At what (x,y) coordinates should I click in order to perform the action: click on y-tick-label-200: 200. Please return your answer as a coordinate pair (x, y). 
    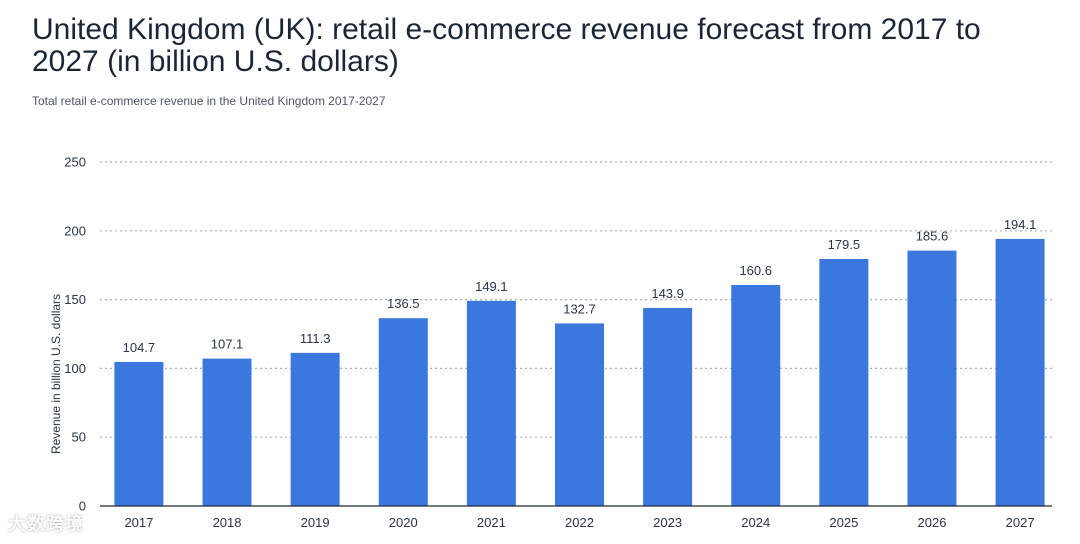
    Looking at the image, I should click on (75, 230).